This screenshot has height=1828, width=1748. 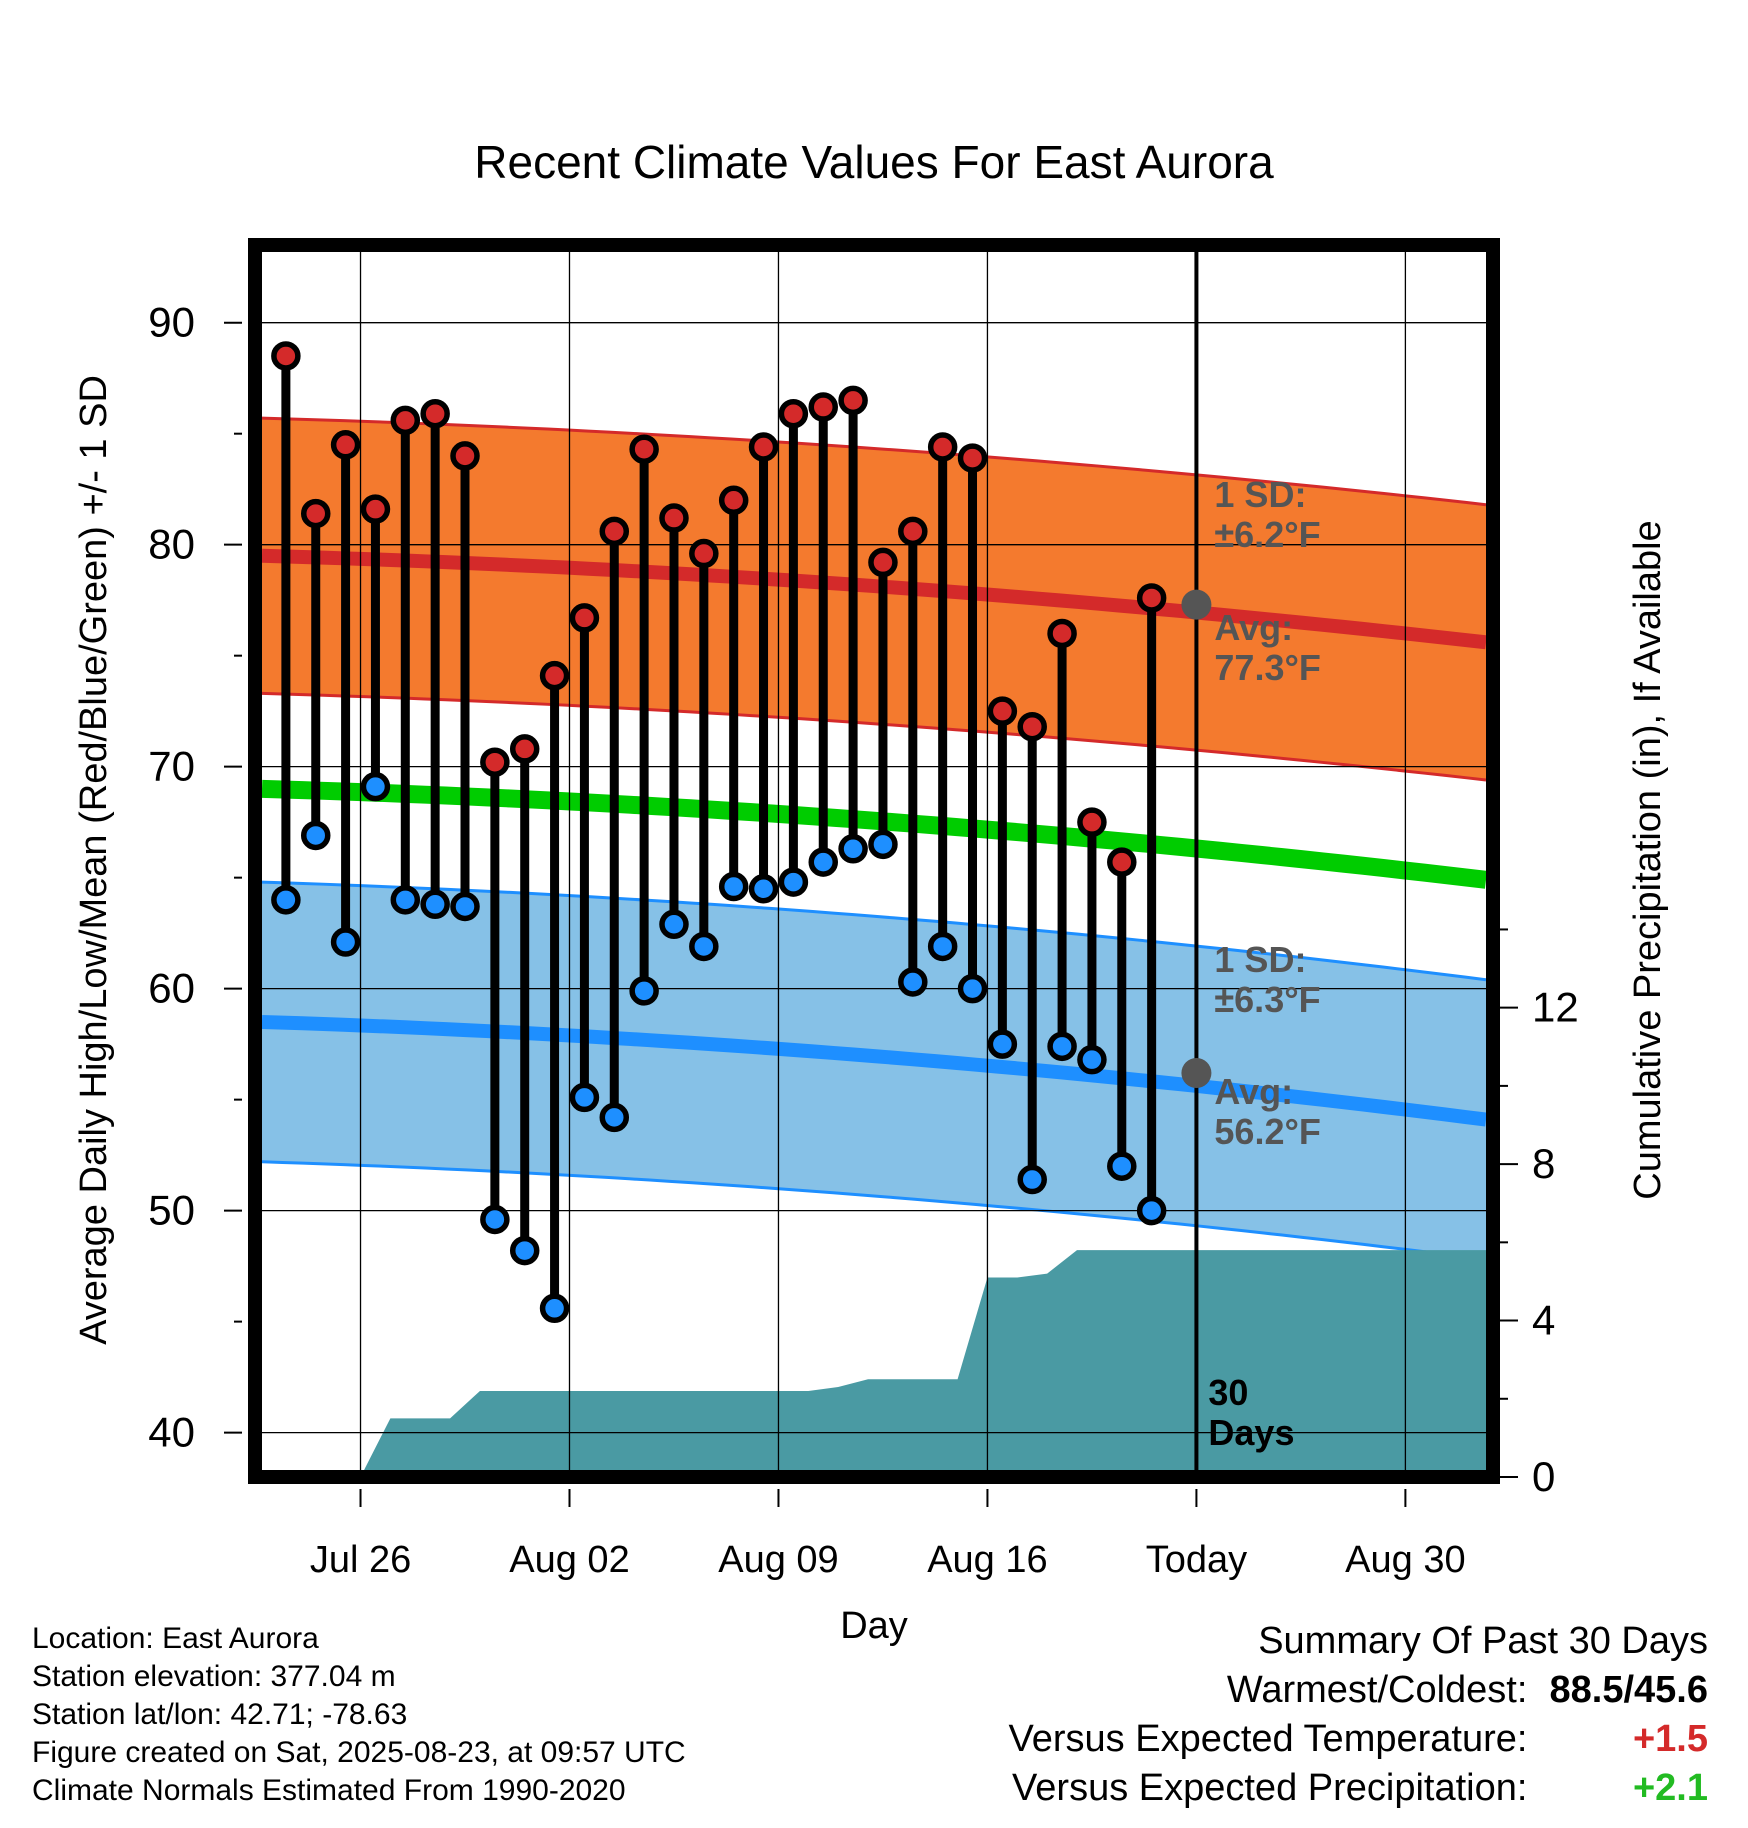 I want to click on x-tick-label: Jul 26, so click(x=360, y=1560).